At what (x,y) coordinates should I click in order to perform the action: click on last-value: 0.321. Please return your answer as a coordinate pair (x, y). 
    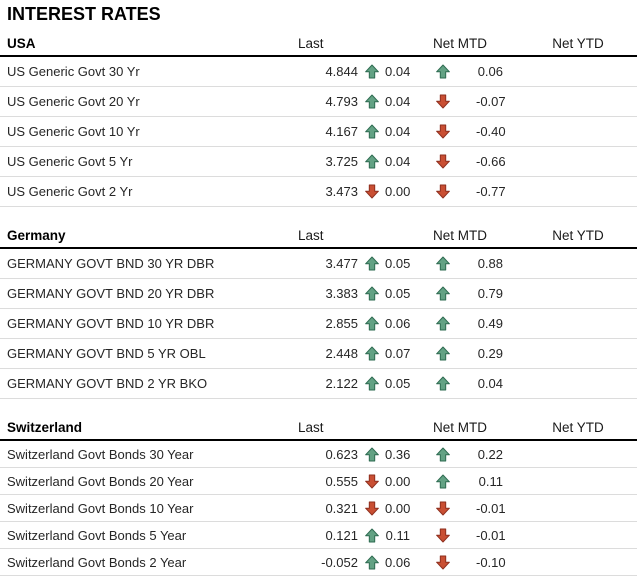
    Looking at the image, I should click on (341, 508).